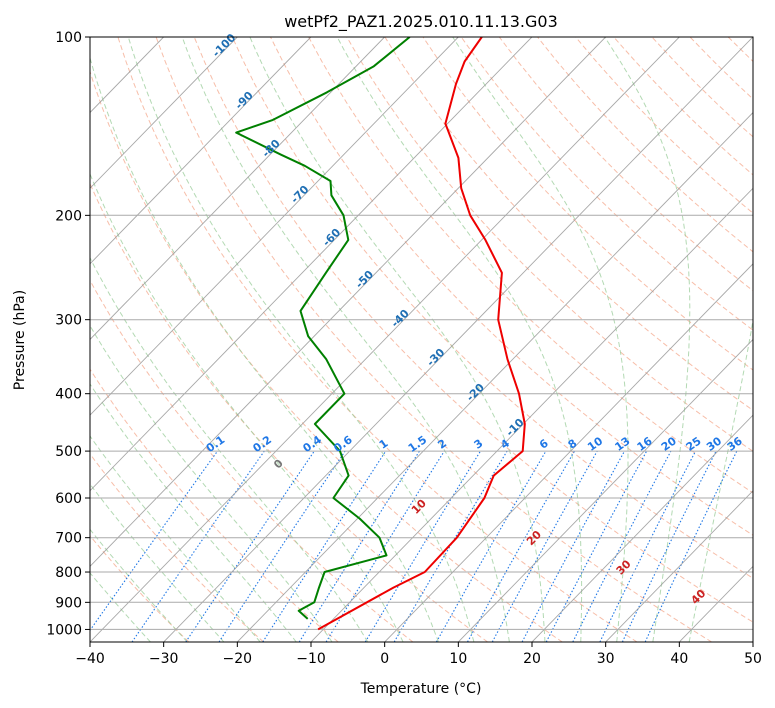 The image size is (775, 708). Describe the element at coordinates (68, 334) in the screenshot. I see `y-axis: 100 200 300 400 500 600 700 800 900 1000` at that location.